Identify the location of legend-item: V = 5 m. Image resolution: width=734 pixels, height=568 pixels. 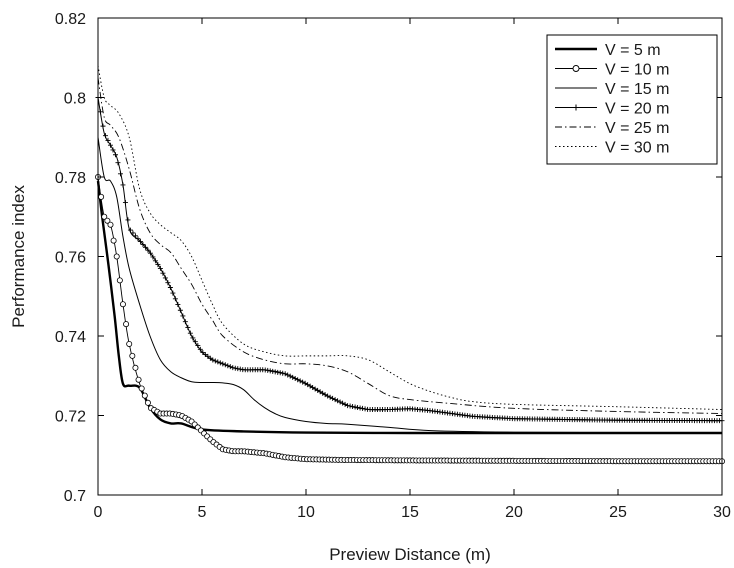
(608, 50).